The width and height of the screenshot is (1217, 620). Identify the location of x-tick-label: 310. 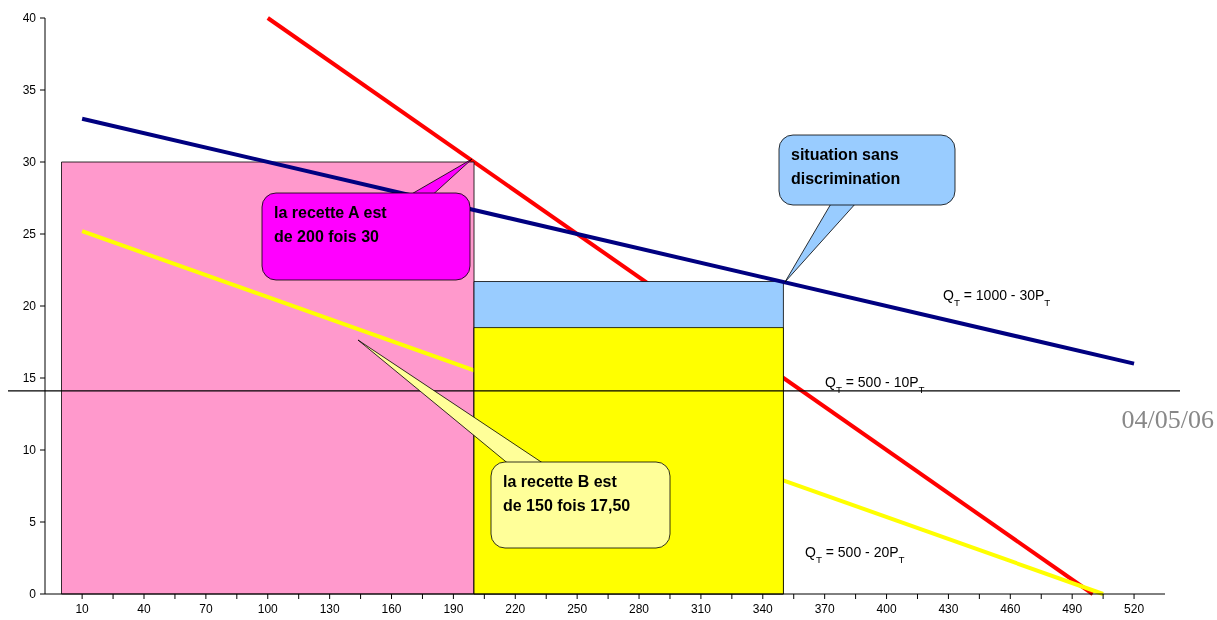
(701, 609).